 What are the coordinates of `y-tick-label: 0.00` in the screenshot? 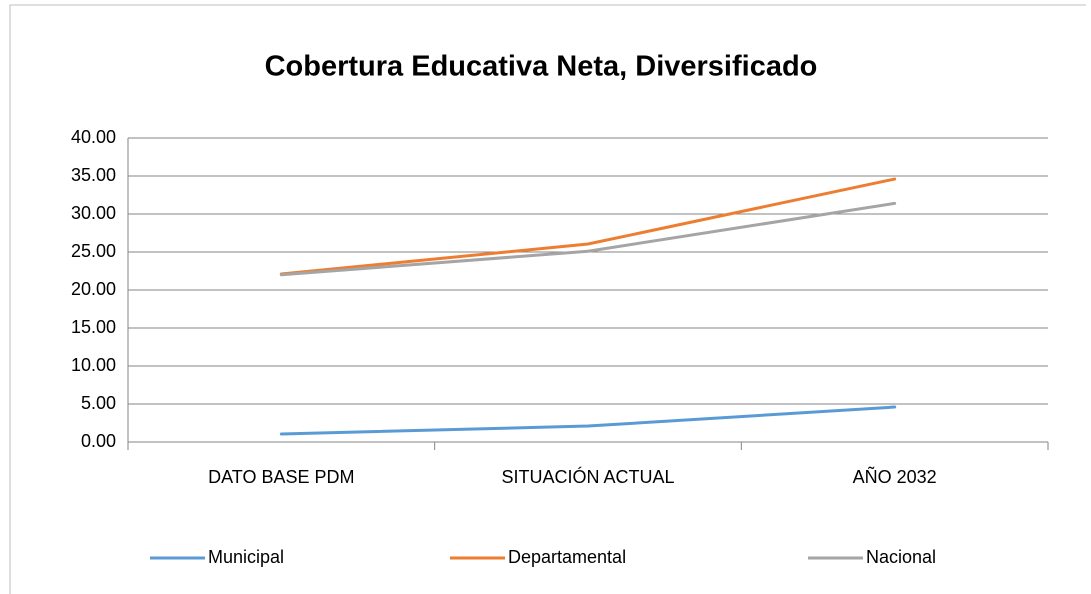 It's located at (98, 441).